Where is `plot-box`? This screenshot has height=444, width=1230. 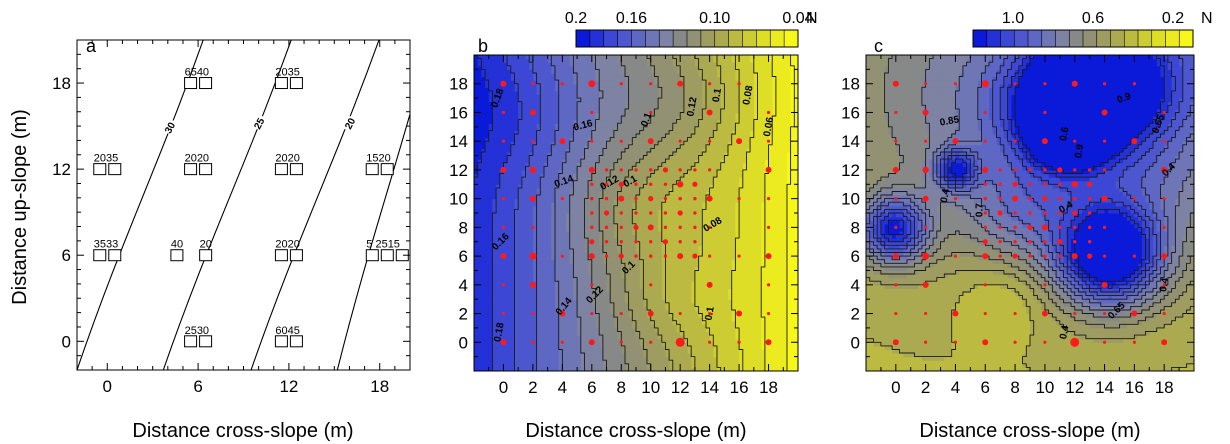
plot-box is located at coordinates (296, 83).